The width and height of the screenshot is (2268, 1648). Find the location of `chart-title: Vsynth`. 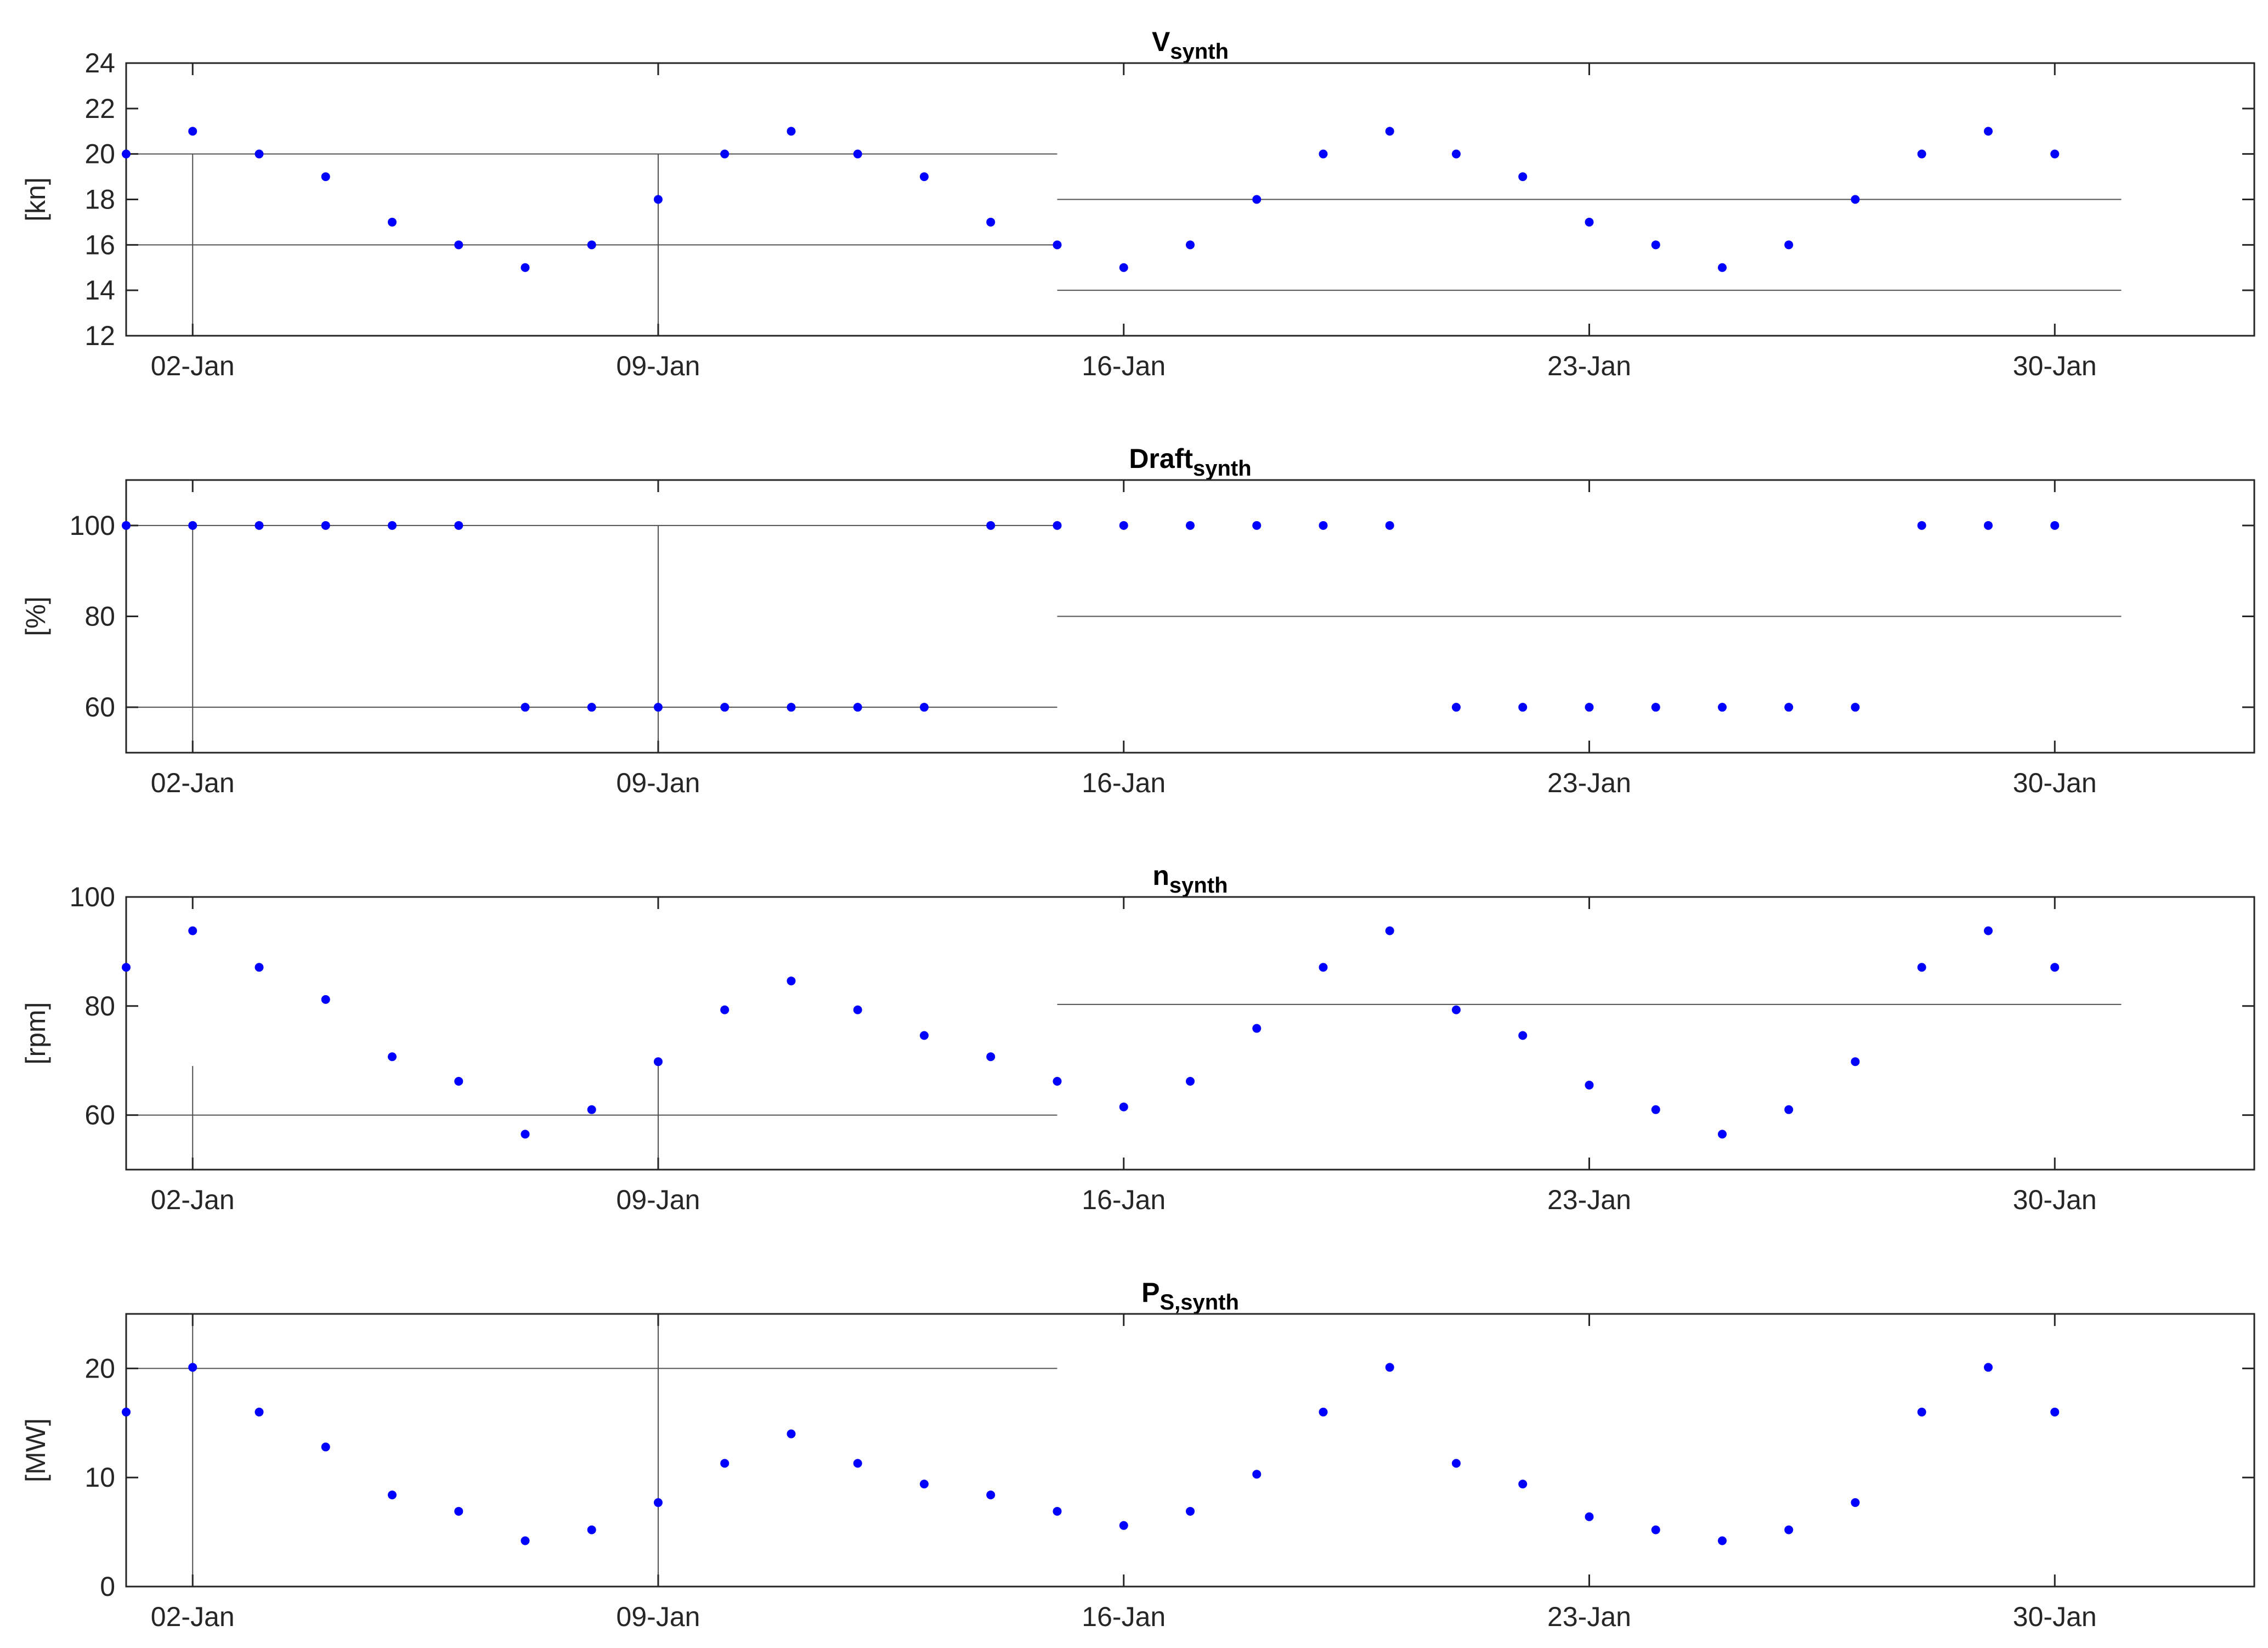

chart-title: Vsynth is located at coordinates (1190, 45).